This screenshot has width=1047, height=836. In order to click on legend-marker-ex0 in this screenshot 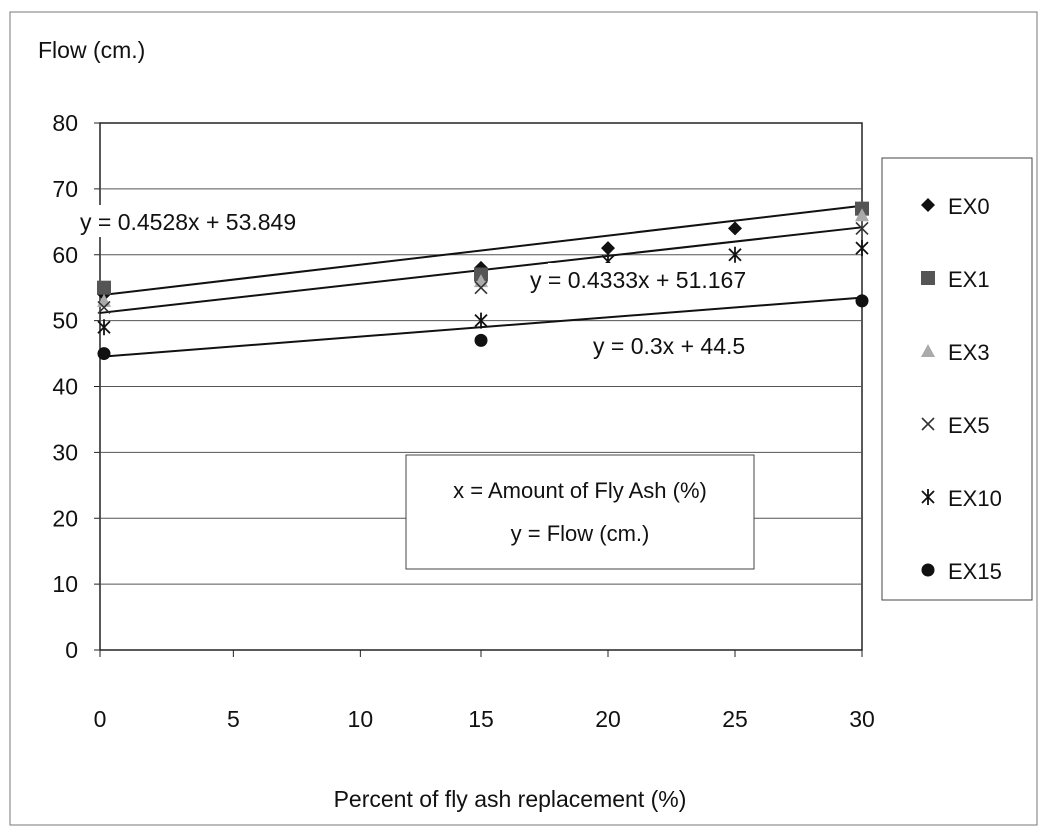, I will do `click(928, 205)`.